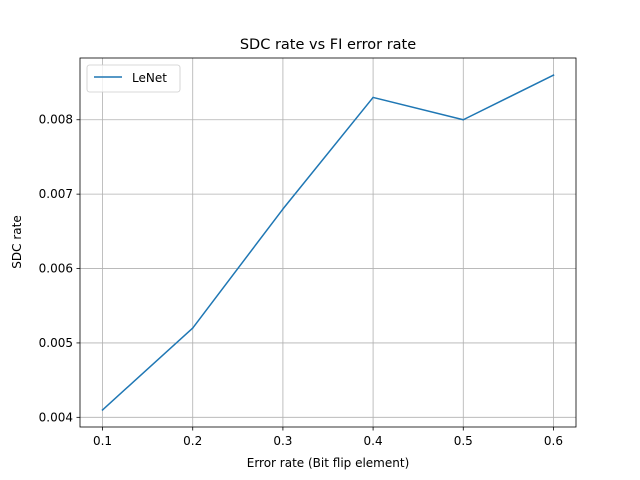 Image resolution: width=640 pixels, height=480 pixels. I want to click on y-tick-label: 0.004, so click(56, 417).